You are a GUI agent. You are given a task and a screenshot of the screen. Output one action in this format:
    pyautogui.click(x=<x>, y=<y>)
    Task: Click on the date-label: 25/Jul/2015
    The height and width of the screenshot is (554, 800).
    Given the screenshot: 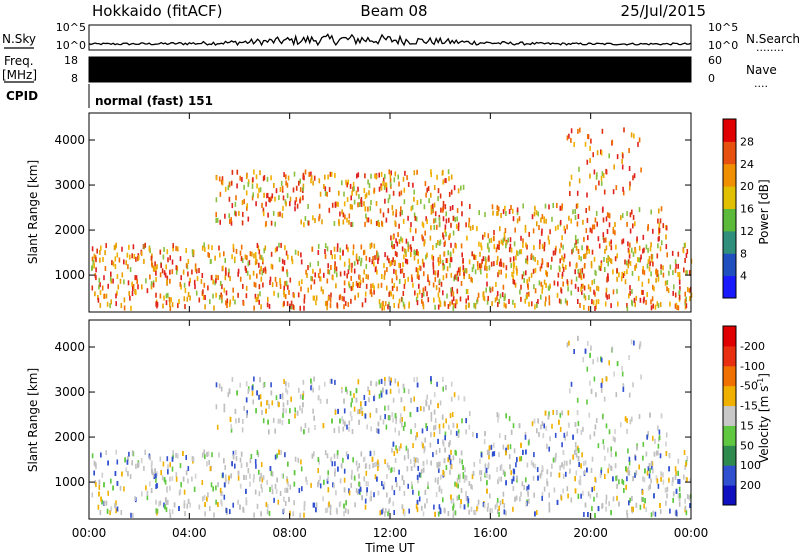 What is the action you would take?
    pyautogui.click(x=663, y=11)
    